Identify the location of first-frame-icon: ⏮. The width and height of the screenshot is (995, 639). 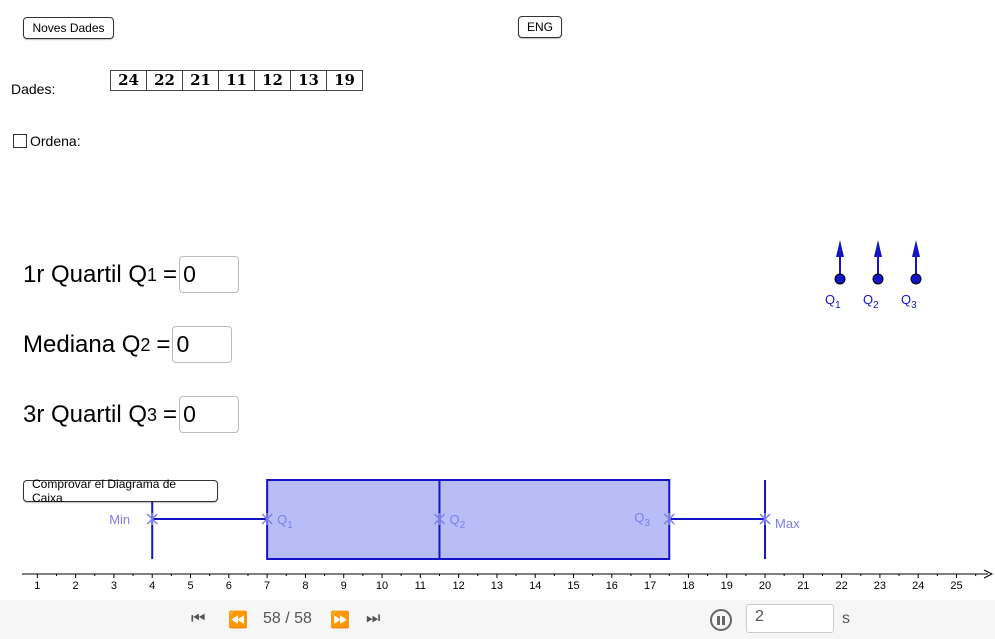
(198, 618).